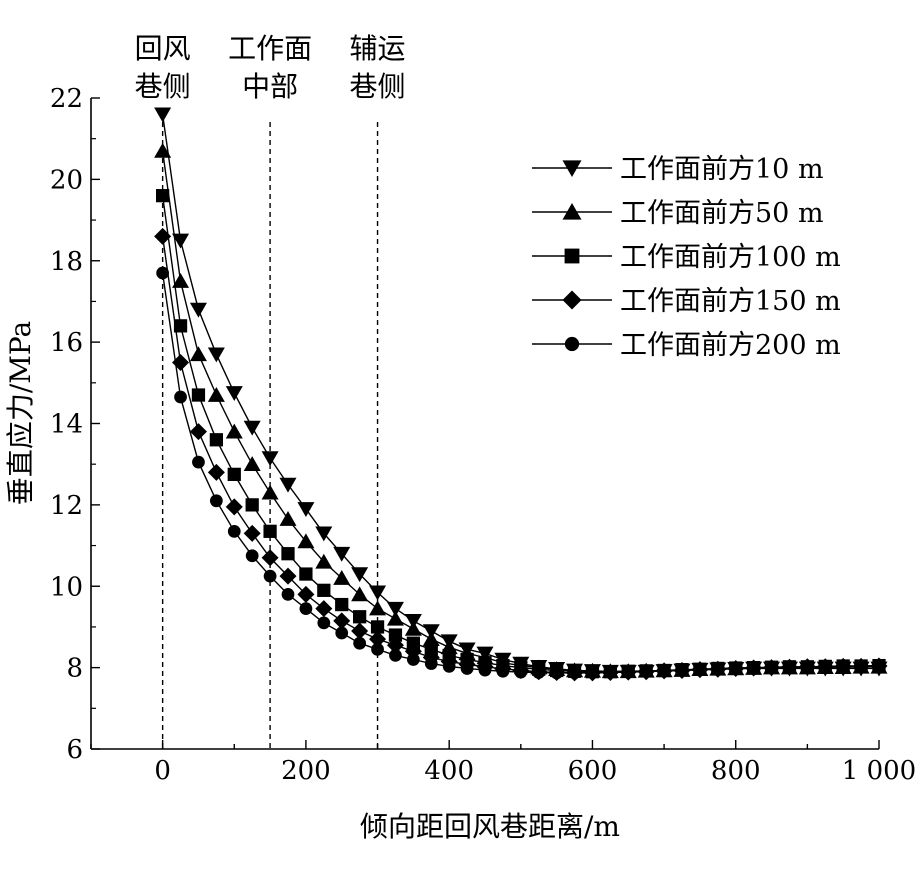  I want to click on y-tick-label: 6, so click(74, 750).